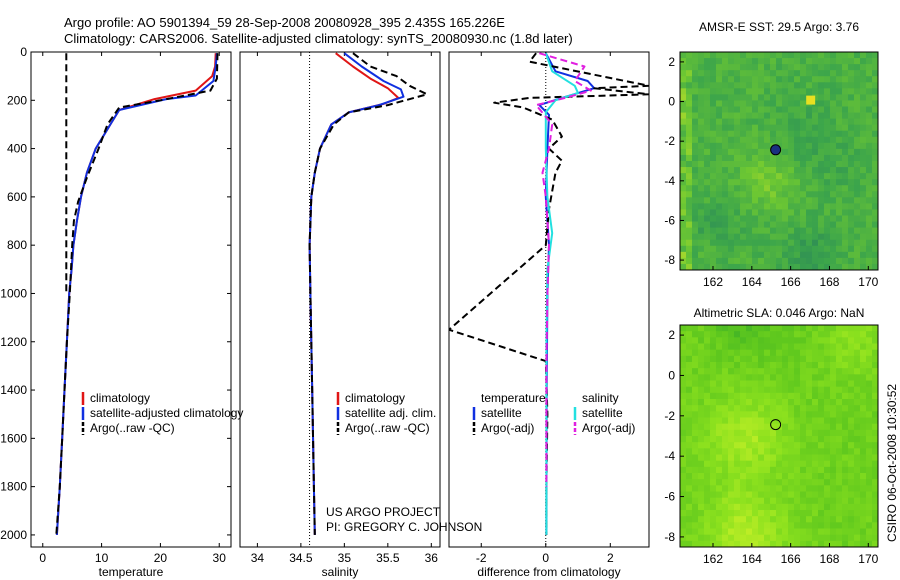 The height and width of the screenshot is (580, 900). Describe the element at coordinates (17, 149) in the screenshot. I see `y-tick-label: 400` at that location.